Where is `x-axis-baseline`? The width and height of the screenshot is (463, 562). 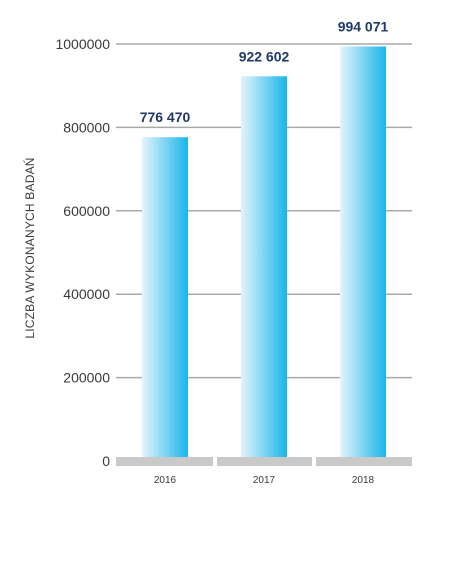 x-axis-baseline is located at coordinates (264, 461).